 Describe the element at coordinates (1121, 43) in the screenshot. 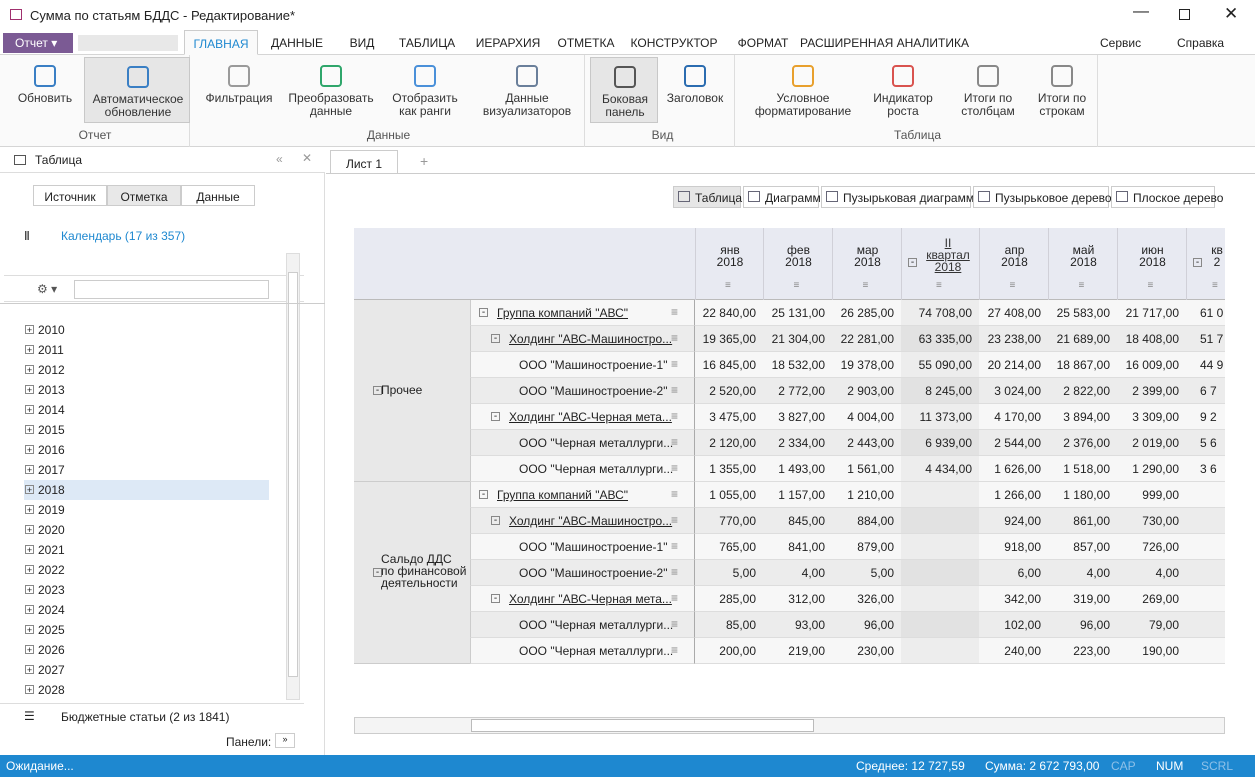

I see `right-menu-item: Сервис` at that location.